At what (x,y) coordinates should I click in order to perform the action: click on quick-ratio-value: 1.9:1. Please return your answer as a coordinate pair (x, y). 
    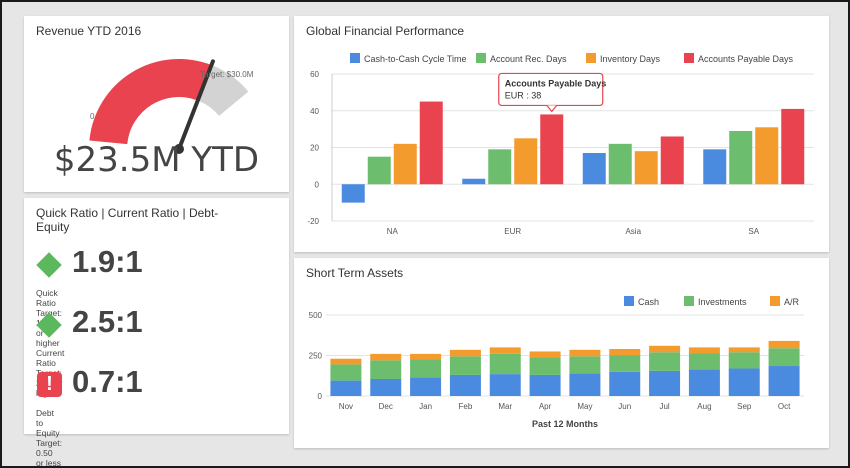
    Looking at the image, I should click on (107, 261).